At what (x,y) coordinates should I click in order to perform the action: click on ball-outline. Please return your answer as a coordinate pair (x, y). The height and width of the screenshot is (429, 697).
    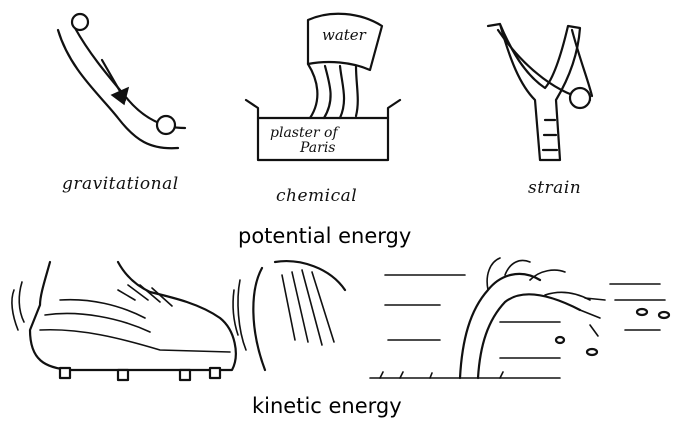
    Looking at the image, I should click on (299, 316).